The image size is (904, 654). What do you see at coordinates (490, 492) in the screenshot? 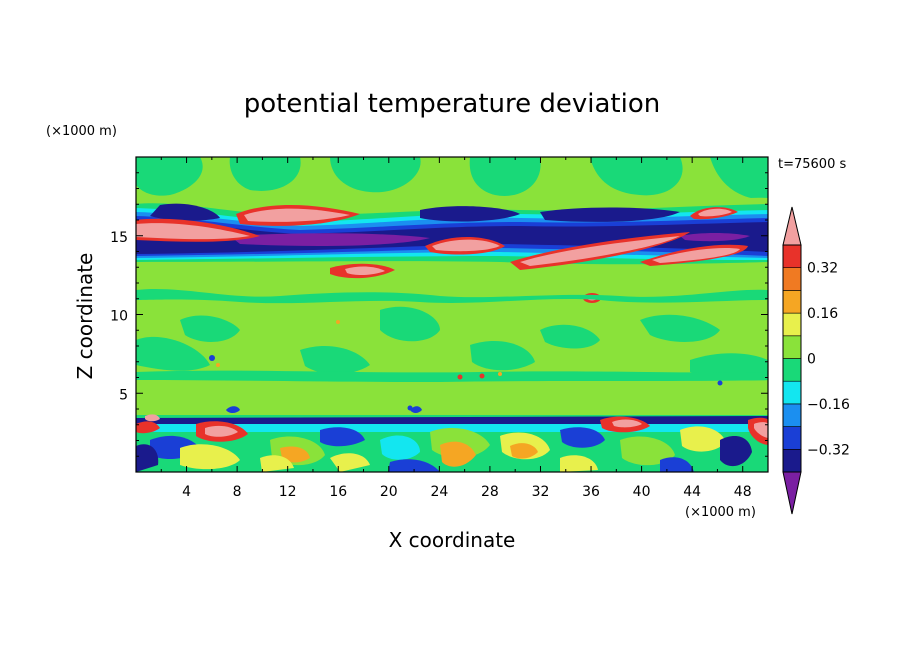
I see `x-tick-label: 28` at bounding box center [490, 492].